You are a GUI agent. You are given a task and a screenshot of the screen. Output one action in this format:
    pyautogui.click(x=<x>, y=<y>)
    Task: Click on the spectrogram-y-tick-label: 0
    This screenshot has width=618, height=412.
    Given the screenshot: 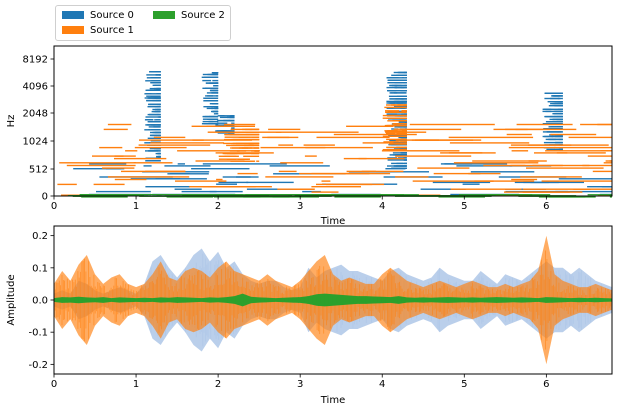 What is the action you would take?
    pyautogui.click(x=45, y=197)
    